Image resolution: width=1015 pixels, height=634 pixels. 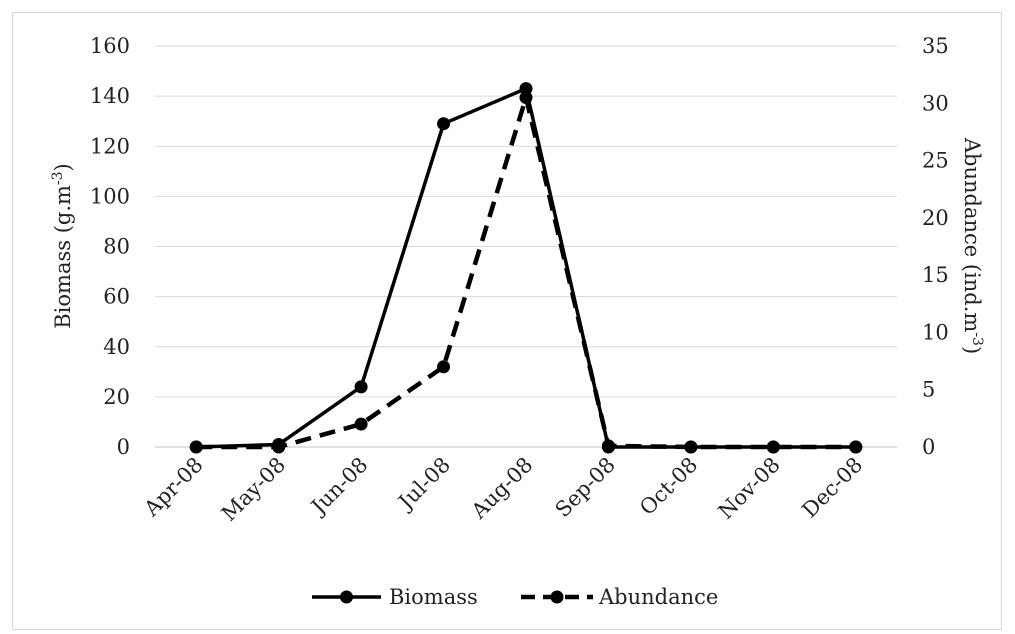 I want to click on left-axis-ticks: 0 20 40 60 80 100 120 140 160, so click(x=110, y=246).